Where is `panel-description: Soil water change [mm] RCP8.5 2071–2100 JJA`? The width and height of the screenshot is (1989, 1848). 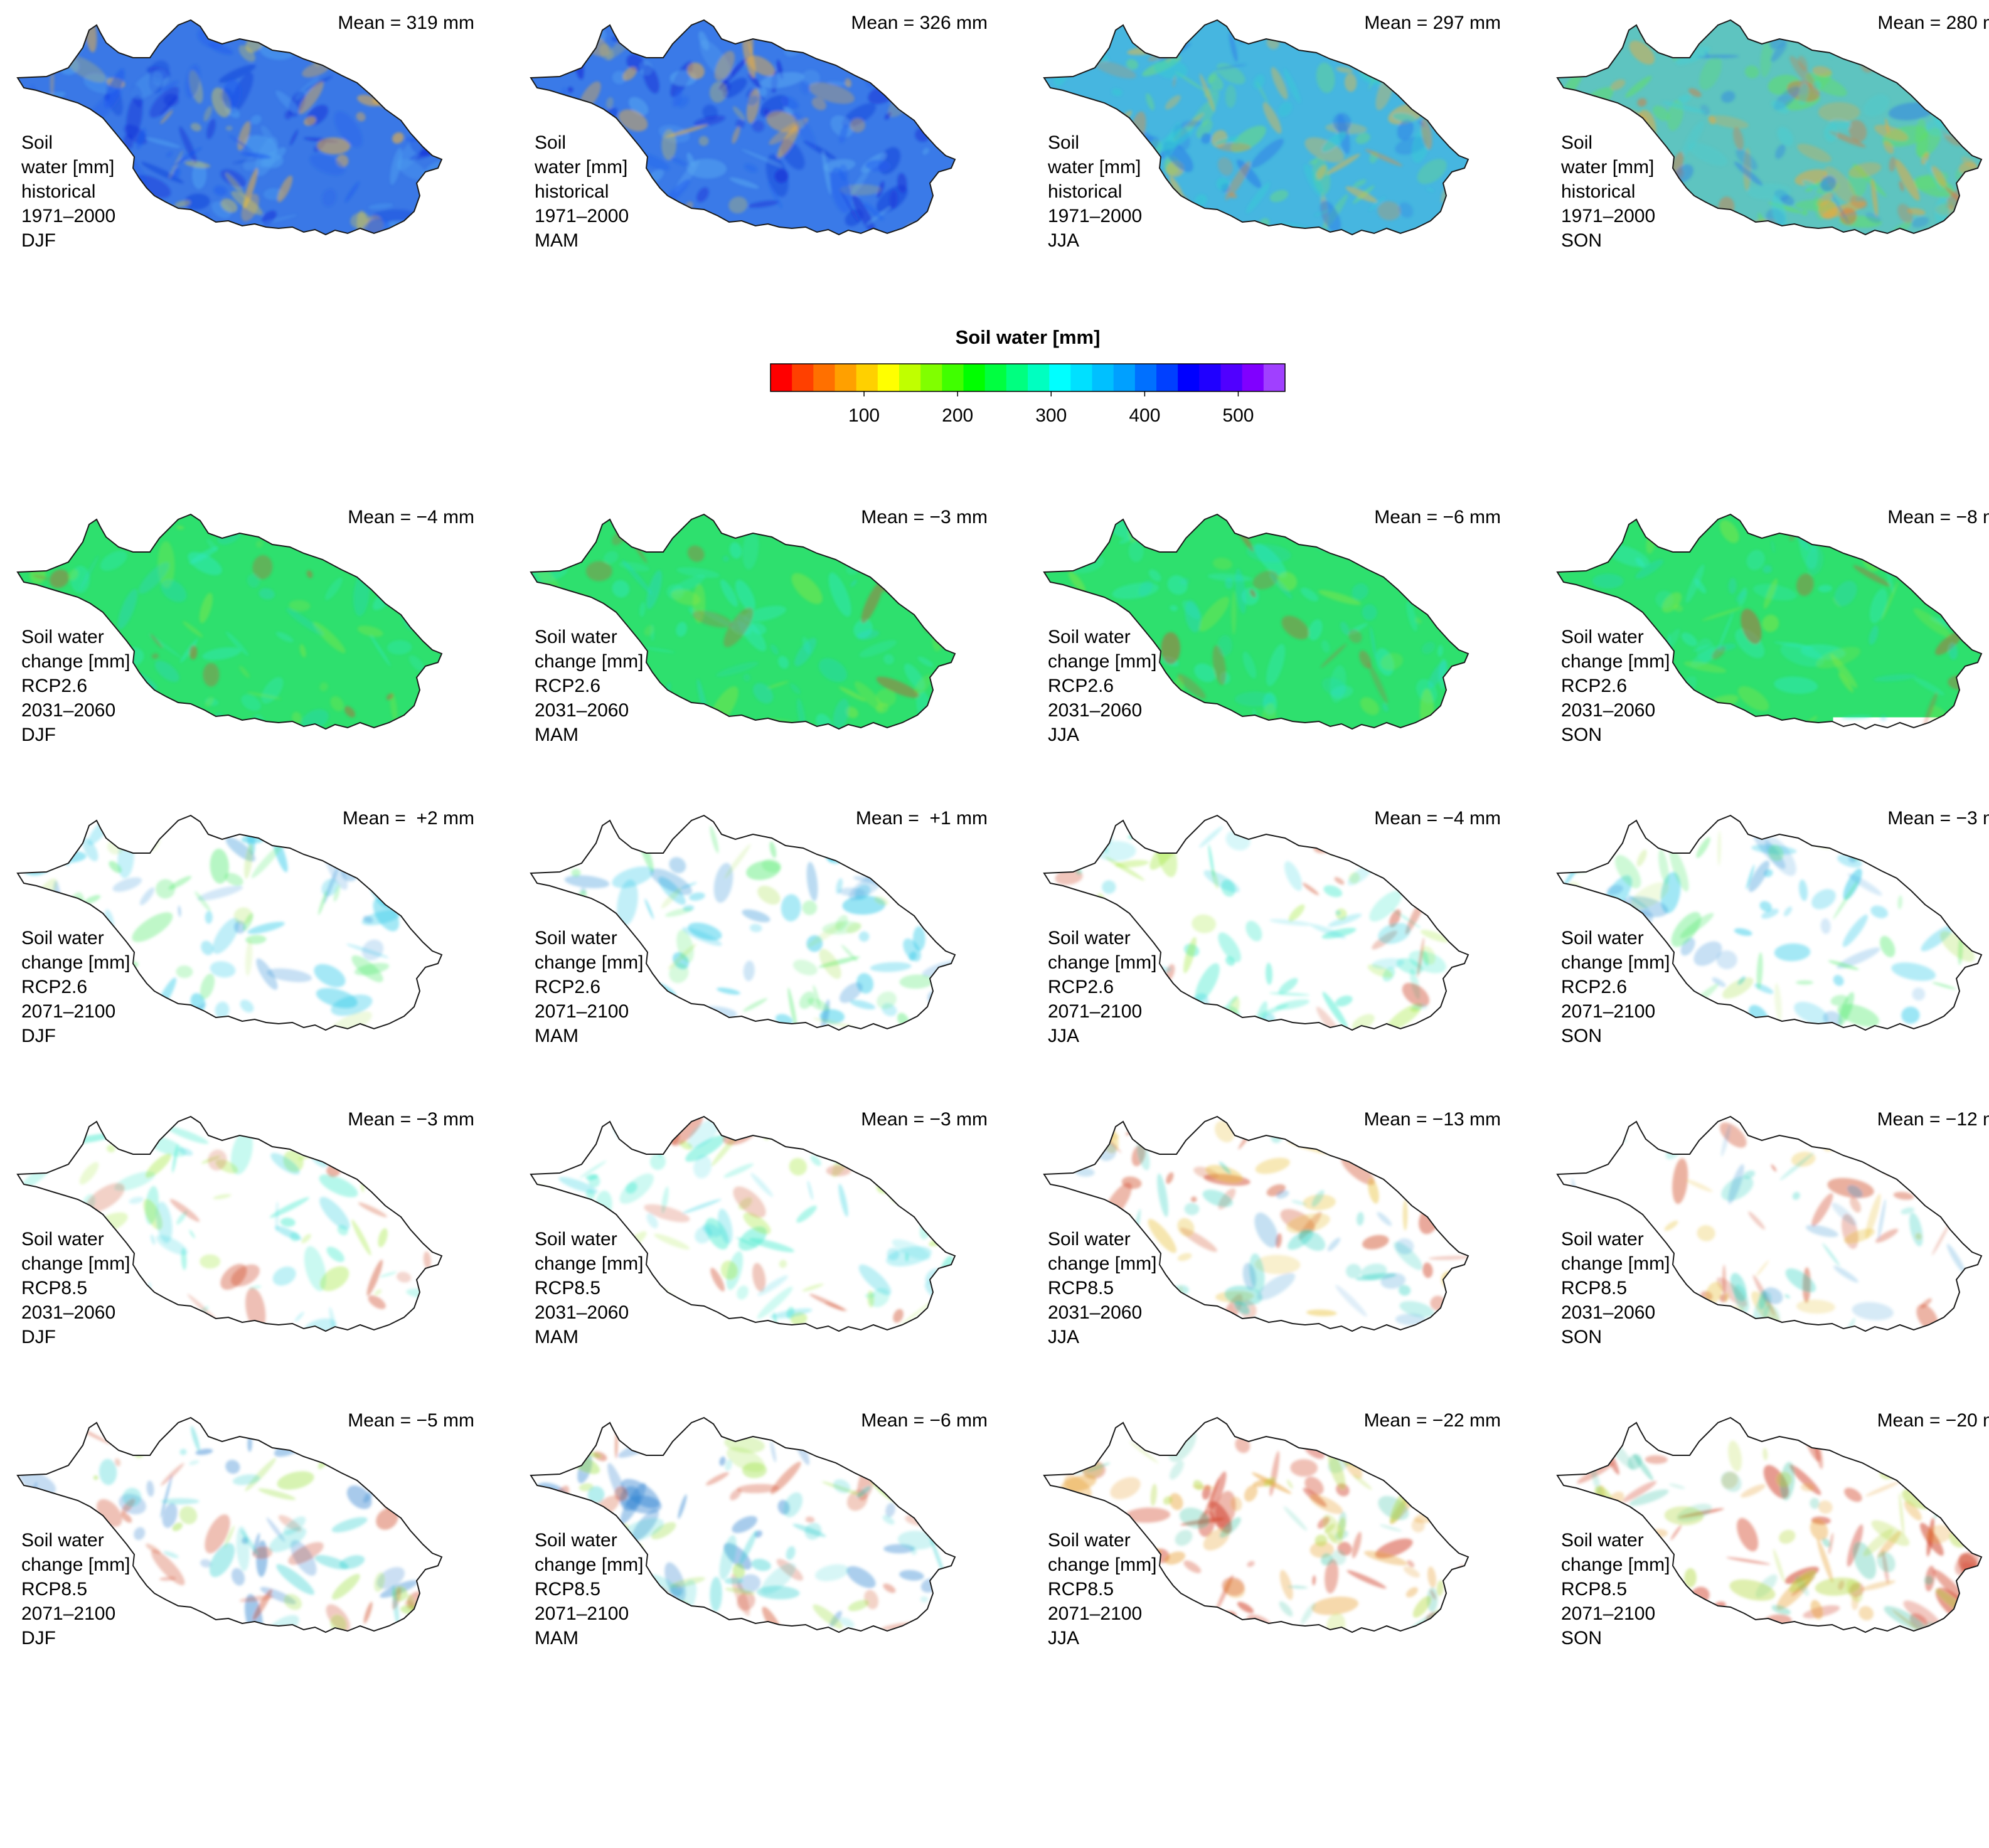
panel-description: Soil water change [mm] RCP8.5 2071–2100 JJA is located at coordinates (1102, 1589).